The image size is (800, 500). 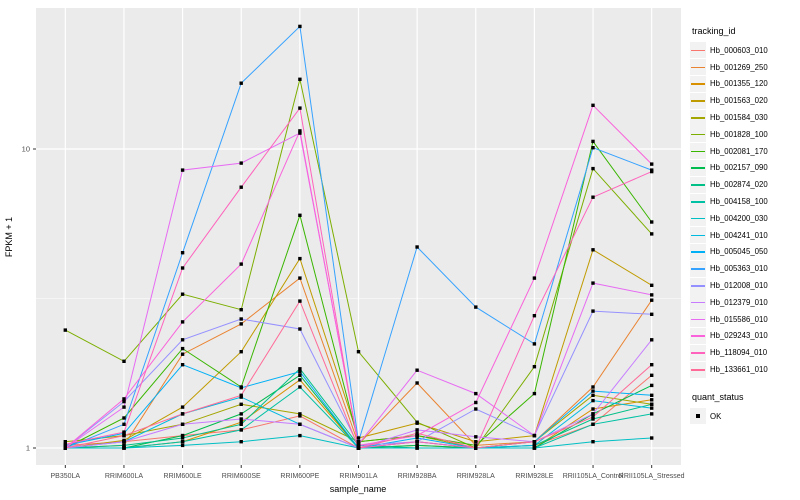 What do you see at coordinates (739, 370) in the screenshot?
I see `legend-entry-label: Hb_133661_010` at bounding box center [739, 370].